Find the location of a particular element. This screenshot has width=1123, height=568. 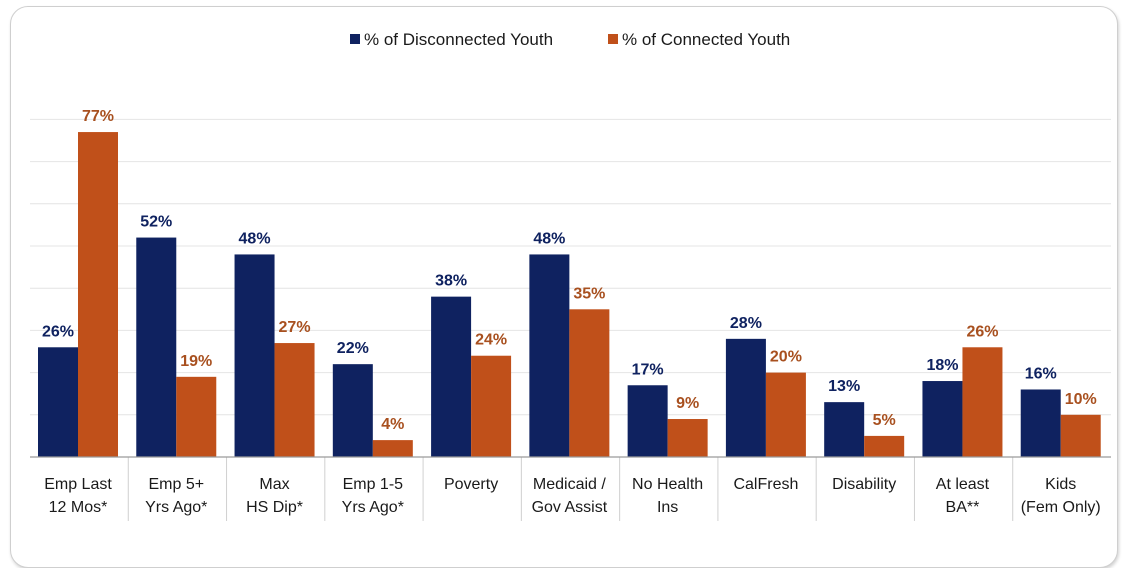

data-label: 20% is located at coordinates (786, 357).